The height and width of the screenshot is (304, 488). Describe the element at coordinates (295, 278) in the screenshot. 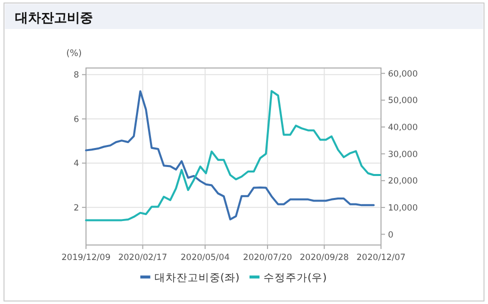

I see `legend-label: 수정주가(우)` at that location.